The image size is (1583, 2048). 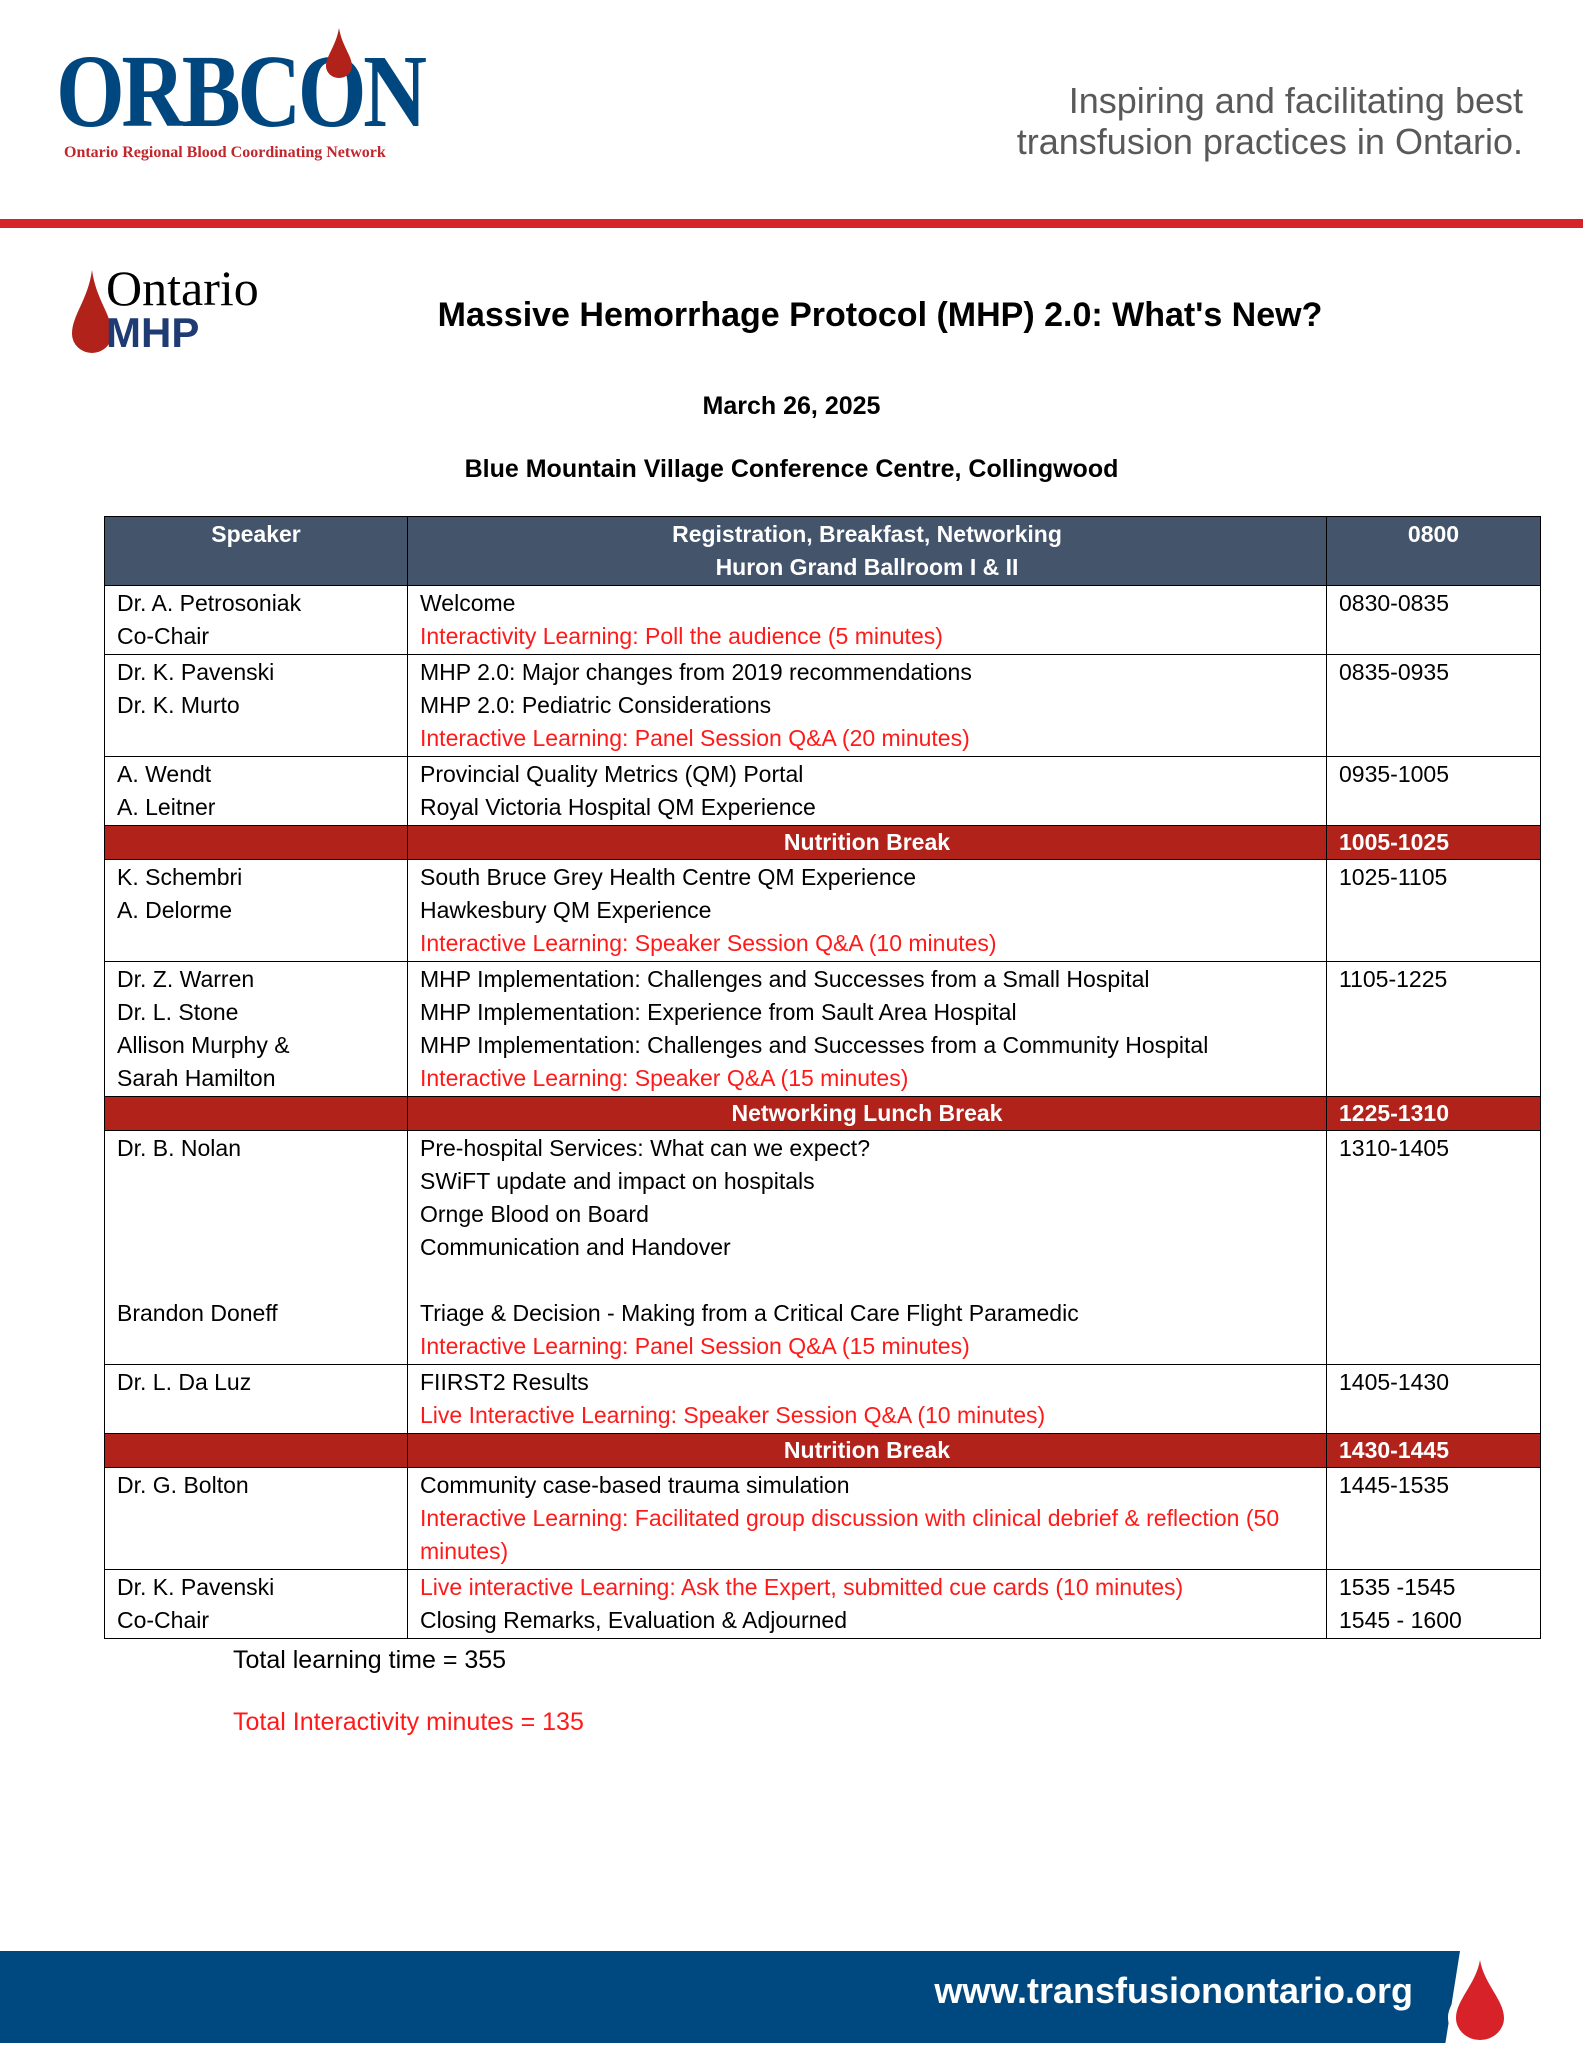 What do you see at coordinates (618, 807) in the screenshot?
I see `session-title: Royal Victoria Hospital QM Experience` at bounding box center [618, 807].